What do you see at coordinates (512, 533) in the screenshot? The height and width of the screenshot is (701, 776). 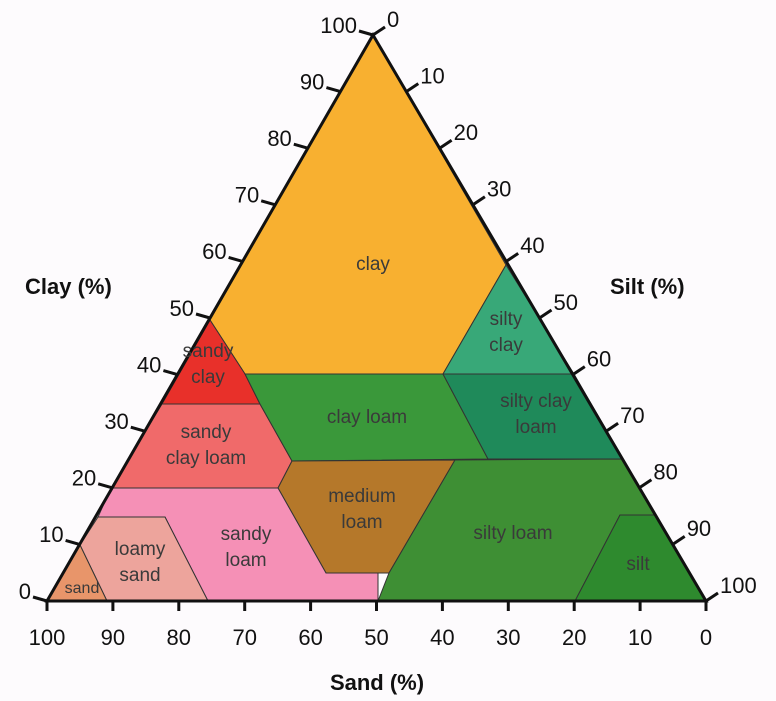 I see `region-label: silty loam` at bounding box center [512, 533].